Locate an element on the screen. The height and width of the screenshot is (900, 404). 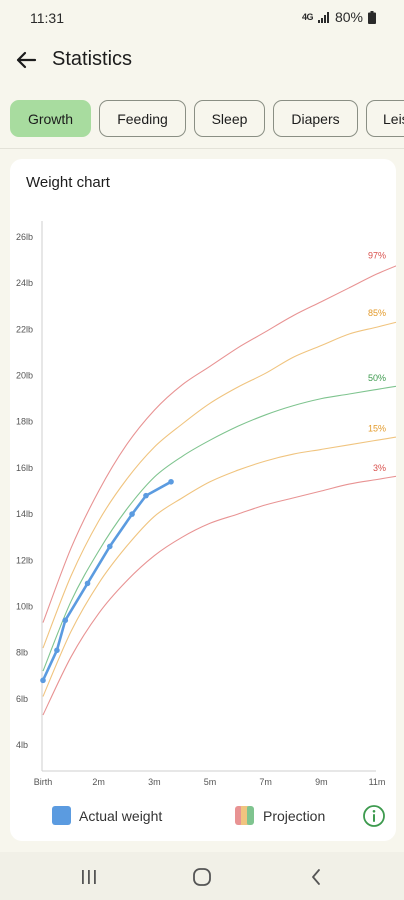
x-tick-label: 9m is located at coordinates (321, 782).